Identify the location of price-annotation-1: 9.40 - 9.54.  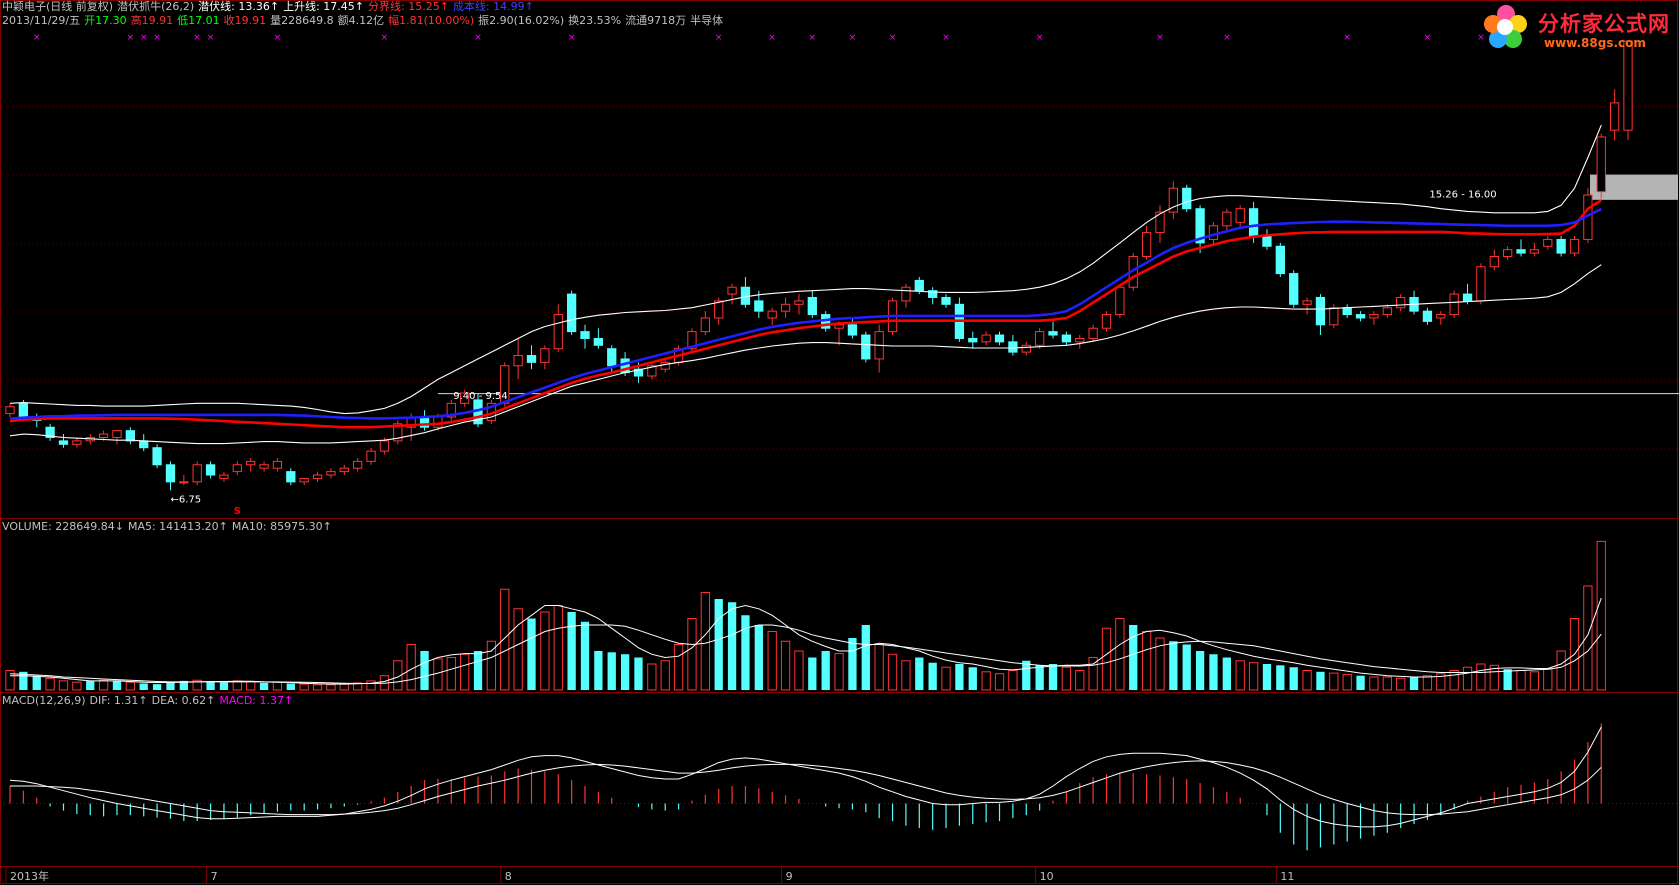
(480, 396).